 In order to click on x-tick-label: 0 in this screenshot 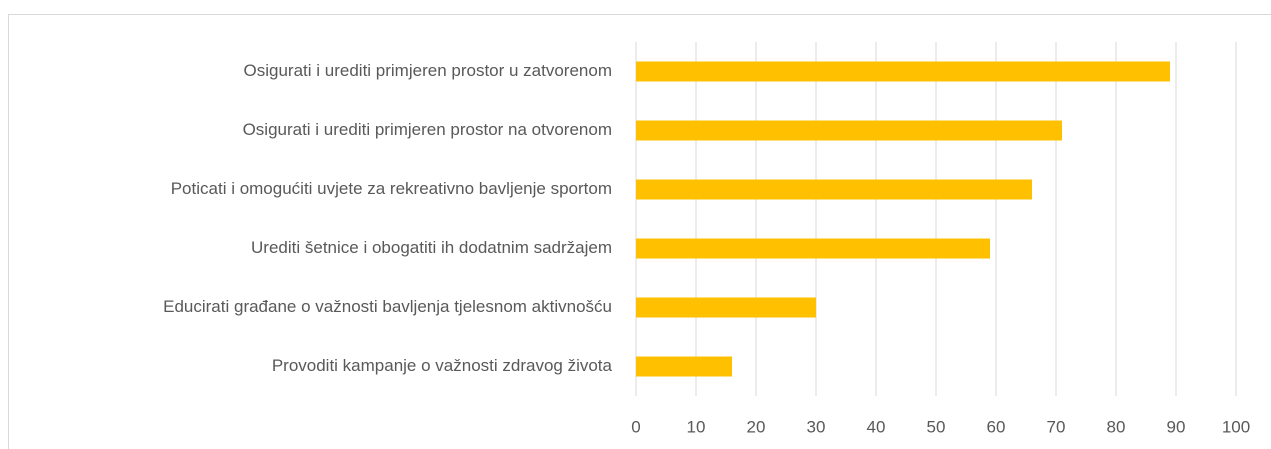, I will do `click(635, 426)`.